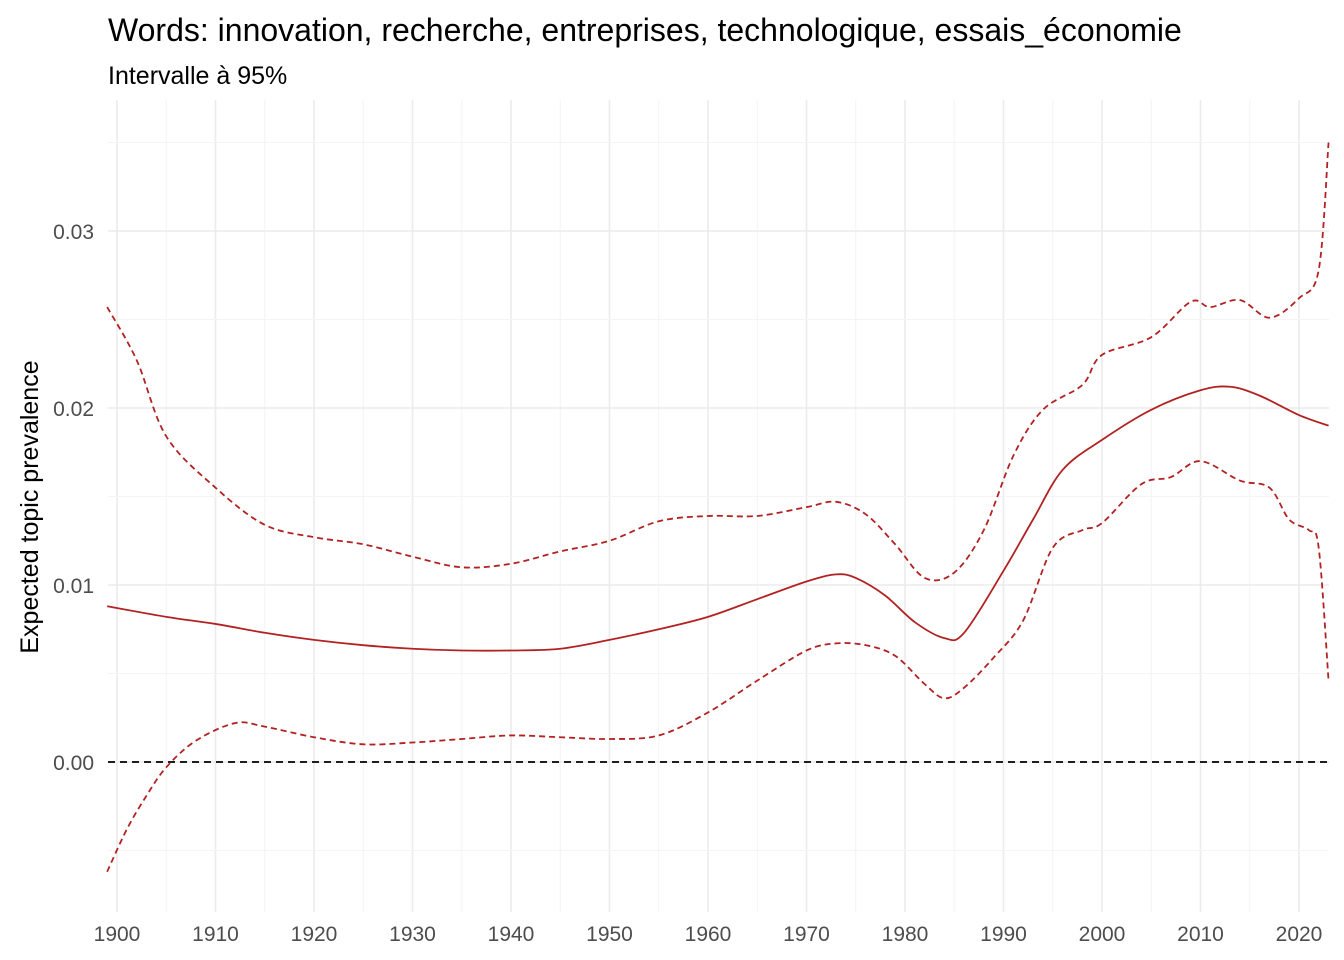 This screenshot has height=960, width=1344. Describe the element at coordinates (905, 934) in the screenshot. I see `x-tick-label: 1980` at that location.